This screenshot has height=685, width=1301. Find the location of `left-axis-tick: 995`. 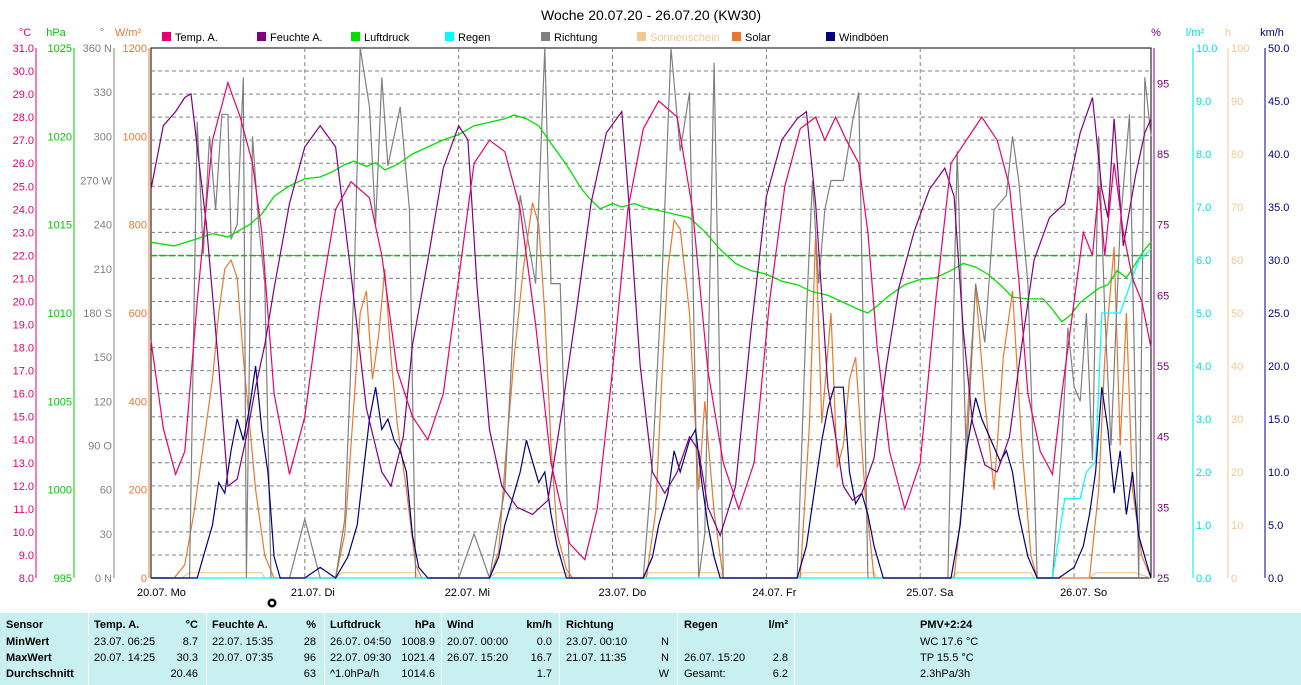

left-axis-tick: 995 is located at coordinates (63, 579).